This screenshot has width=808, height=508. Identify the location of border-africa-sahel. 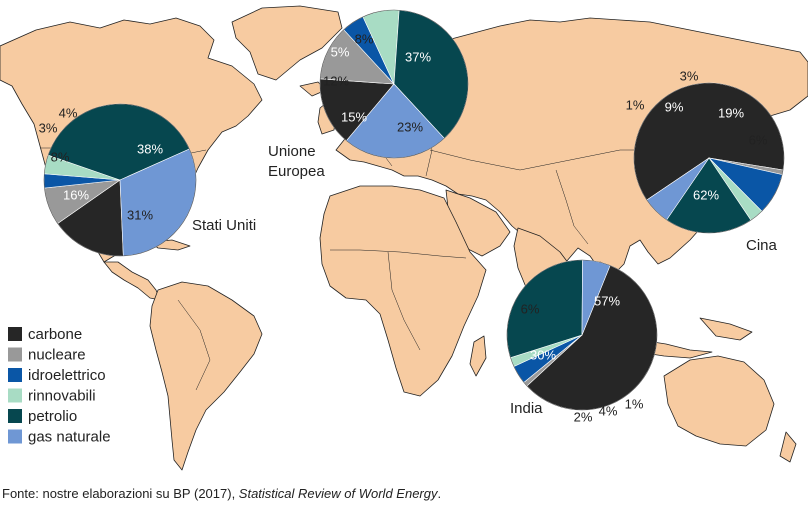
(398, 254).